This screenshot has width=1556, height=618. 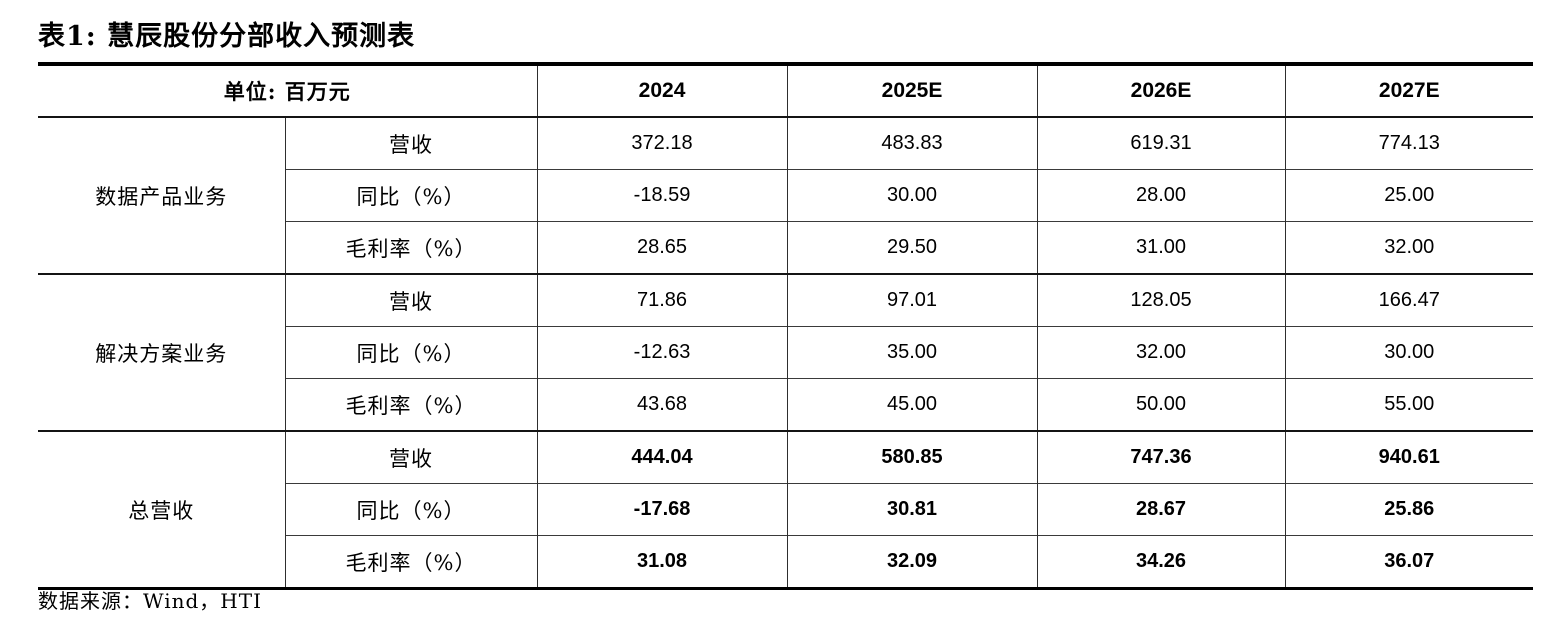 What do you see at coordinates (1409, 300) in the screenshot?
I see `value-cell: 166.47` at bounding box center [1409, 300].